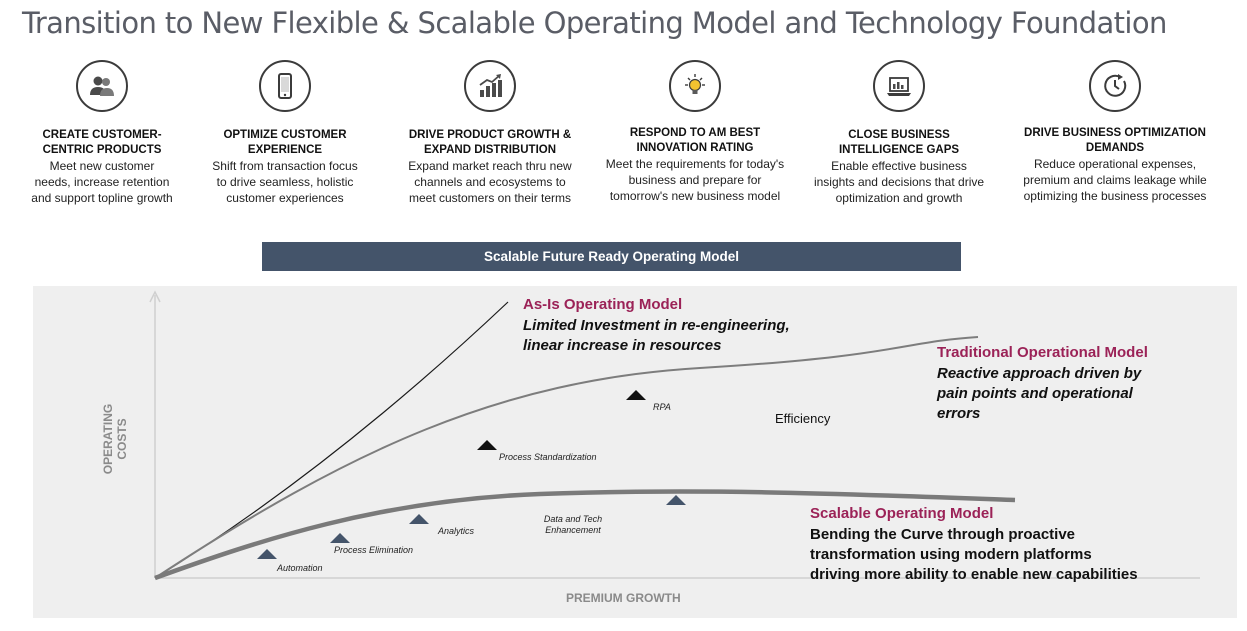  I want to click on stage-marker-data-tech, so click(676, 500).